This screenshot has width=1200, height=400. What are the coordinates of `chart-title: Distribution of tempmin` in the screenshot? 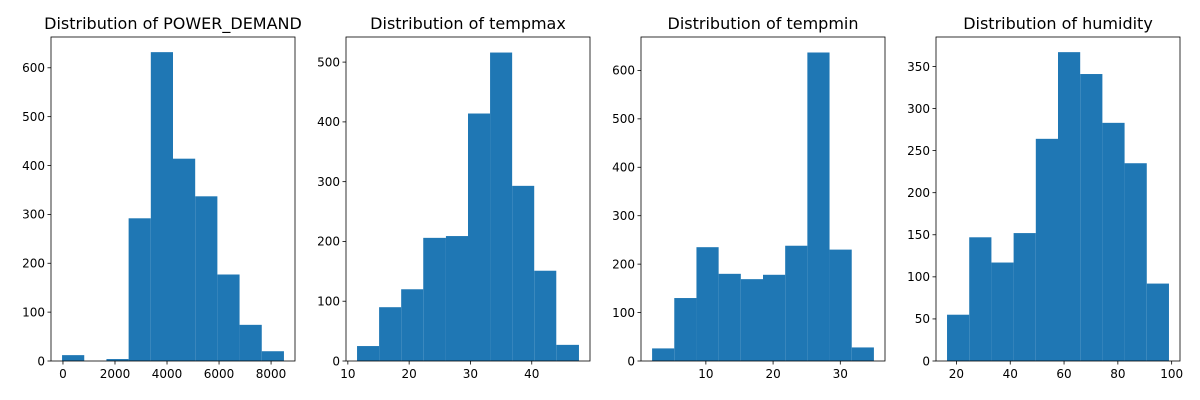 It's located at (763, 23).